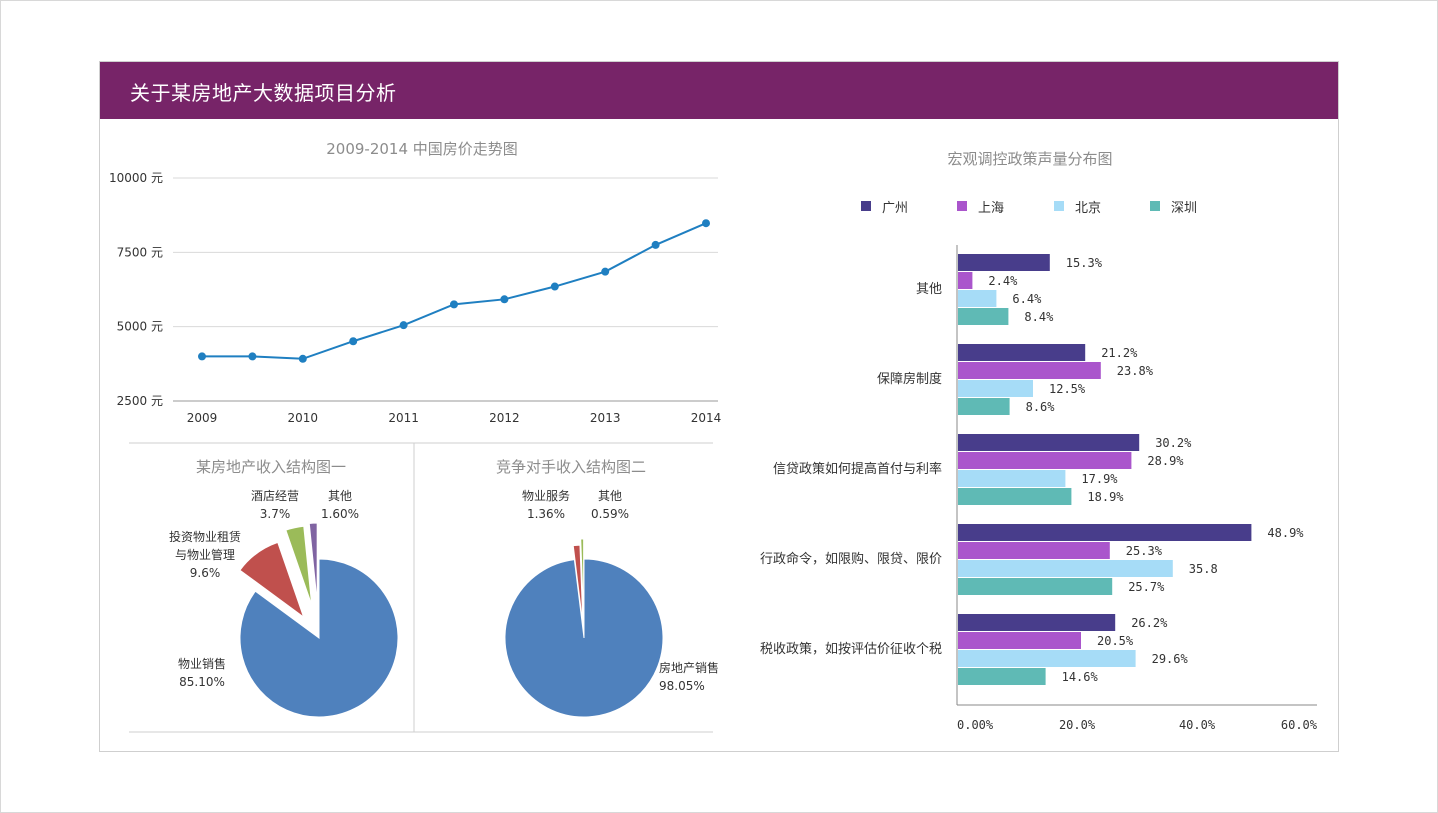  I want to click on pie-slice-label: 1.60%, so click(340, 514).